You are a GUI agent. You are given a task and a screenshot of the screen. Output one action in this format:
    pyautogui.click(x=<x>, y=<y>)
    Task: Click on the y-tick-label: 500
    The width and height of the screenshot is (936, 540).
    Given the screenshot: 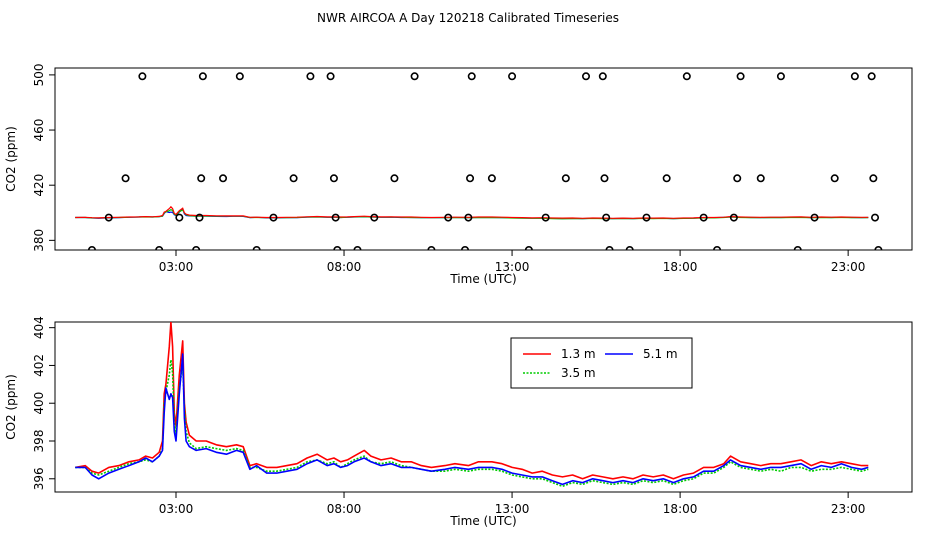 What is the action you would take?
    pyautogui.click(x=39, y=74)
    